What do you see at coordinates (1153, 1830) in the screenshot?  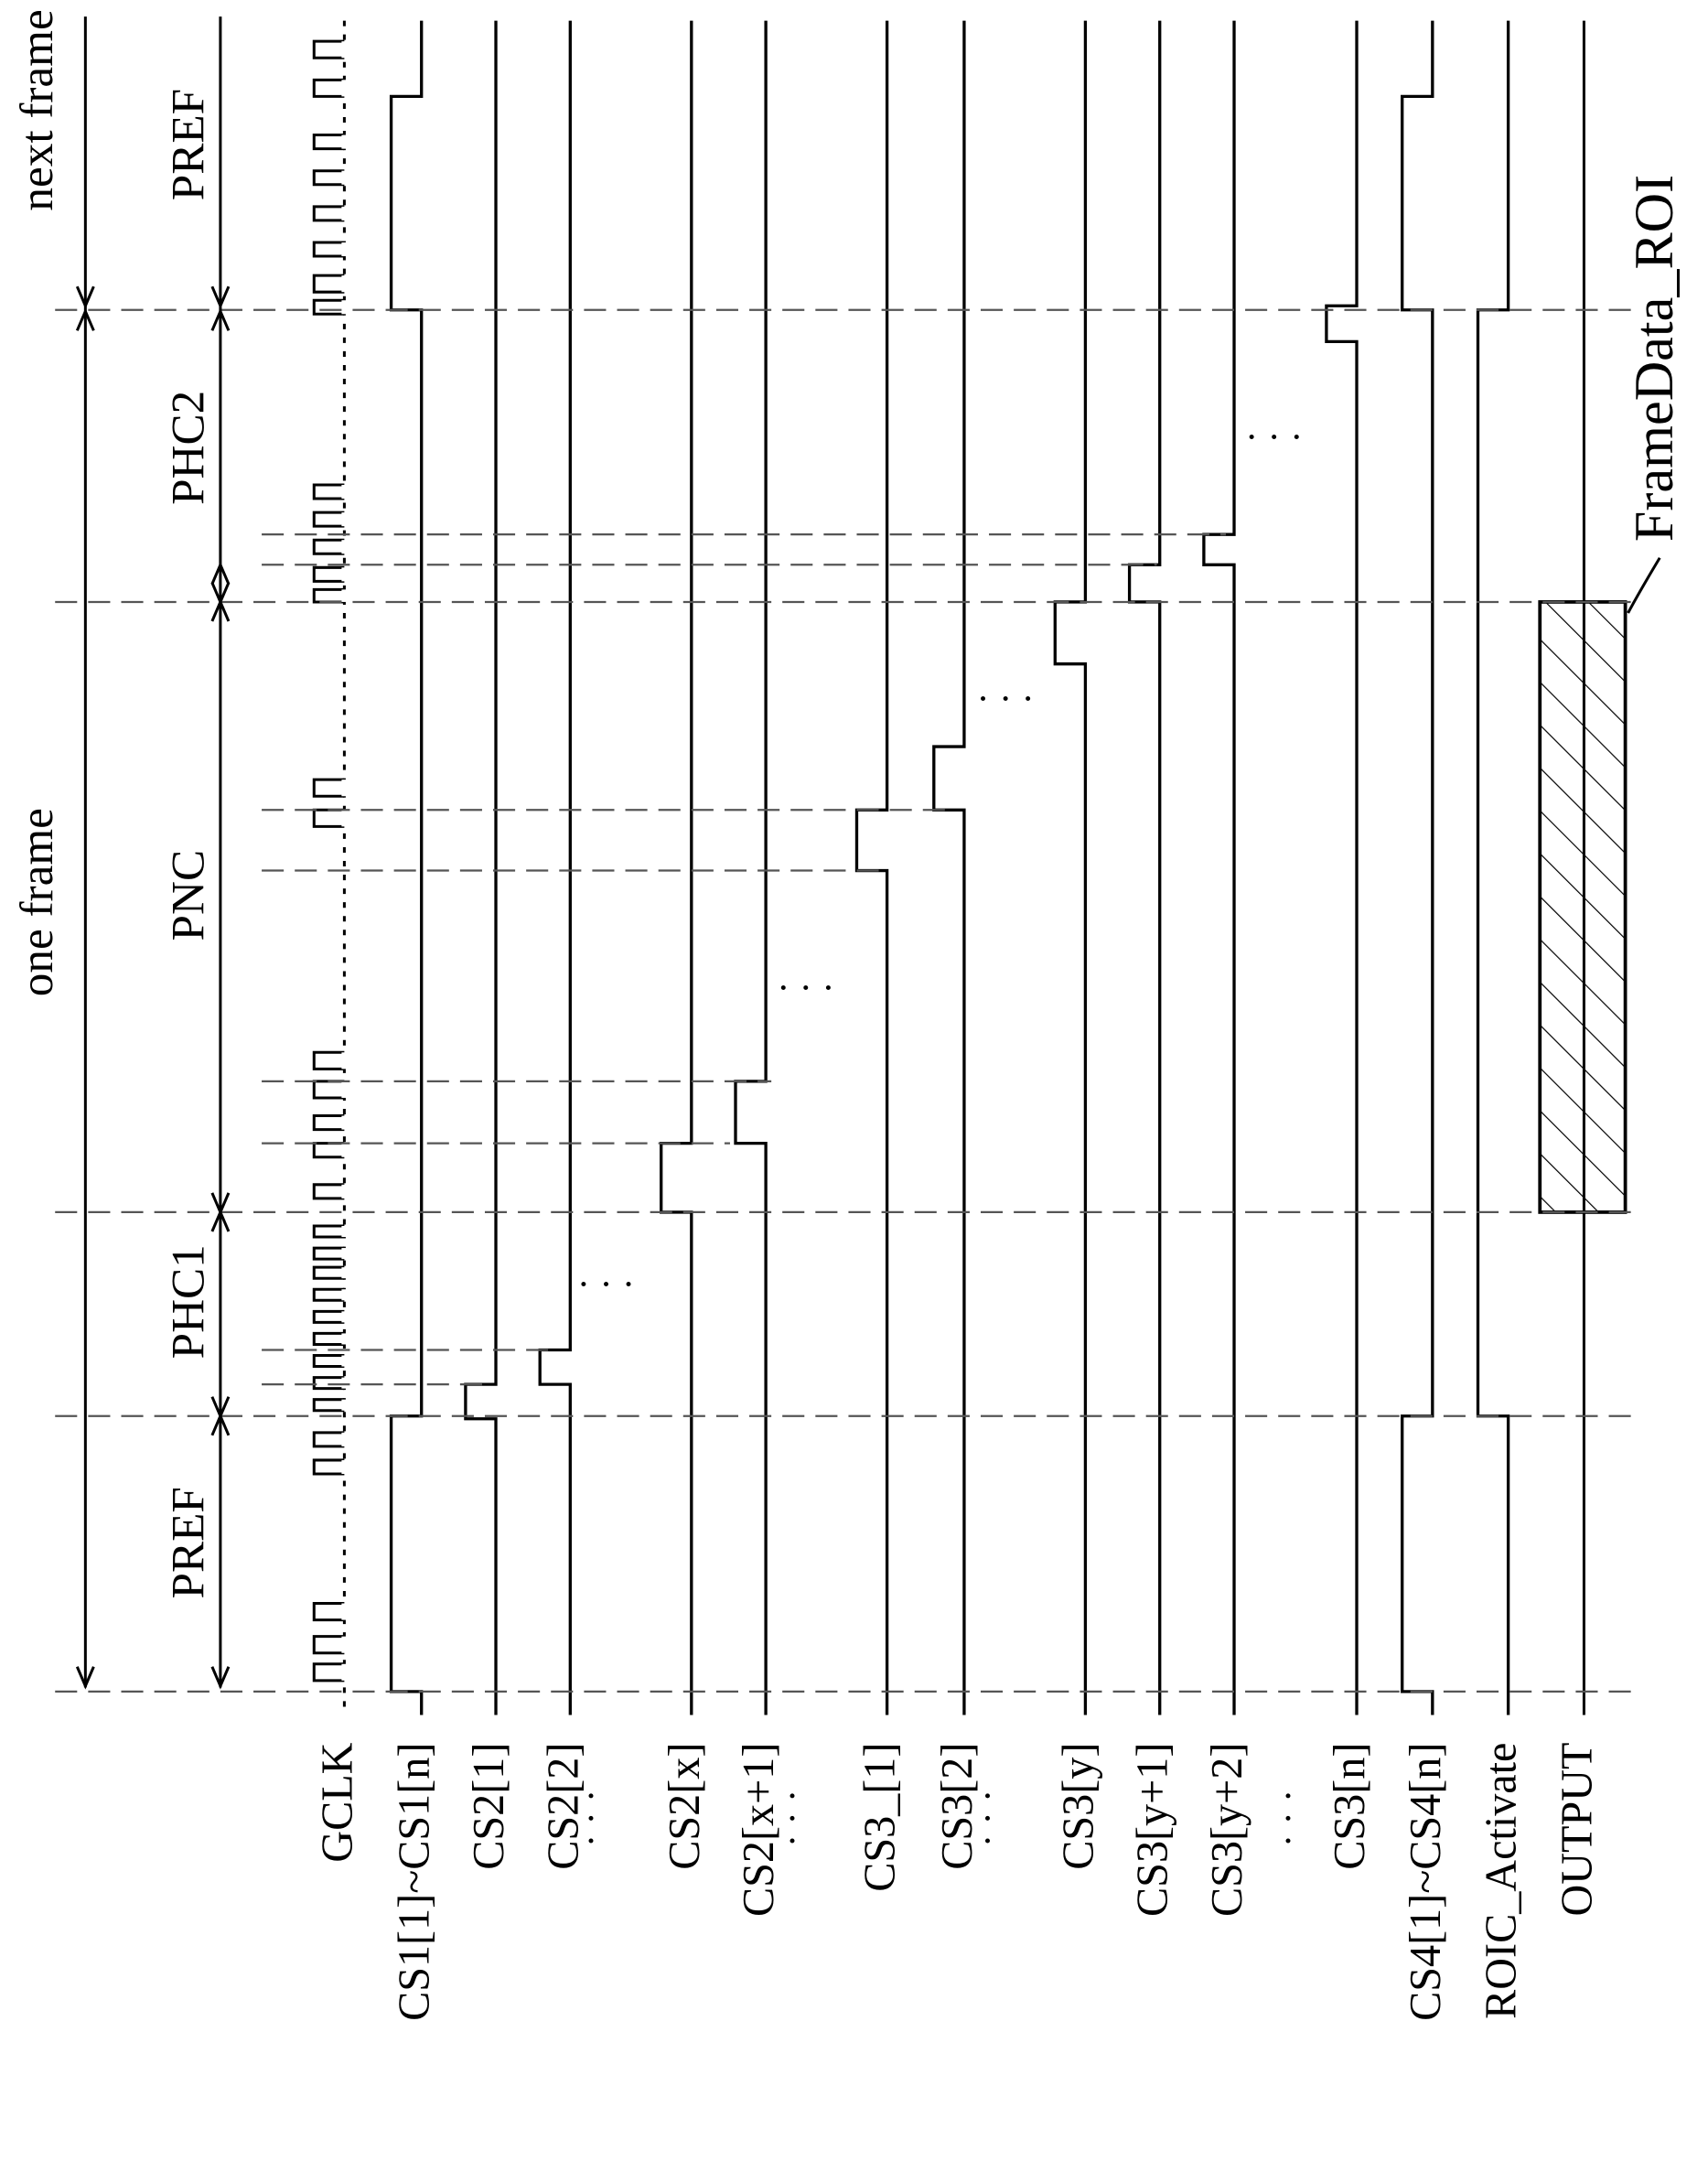 I see `signal-label-cs3-y1: CS3[y+1]` at bounding box center [1153, 1830].